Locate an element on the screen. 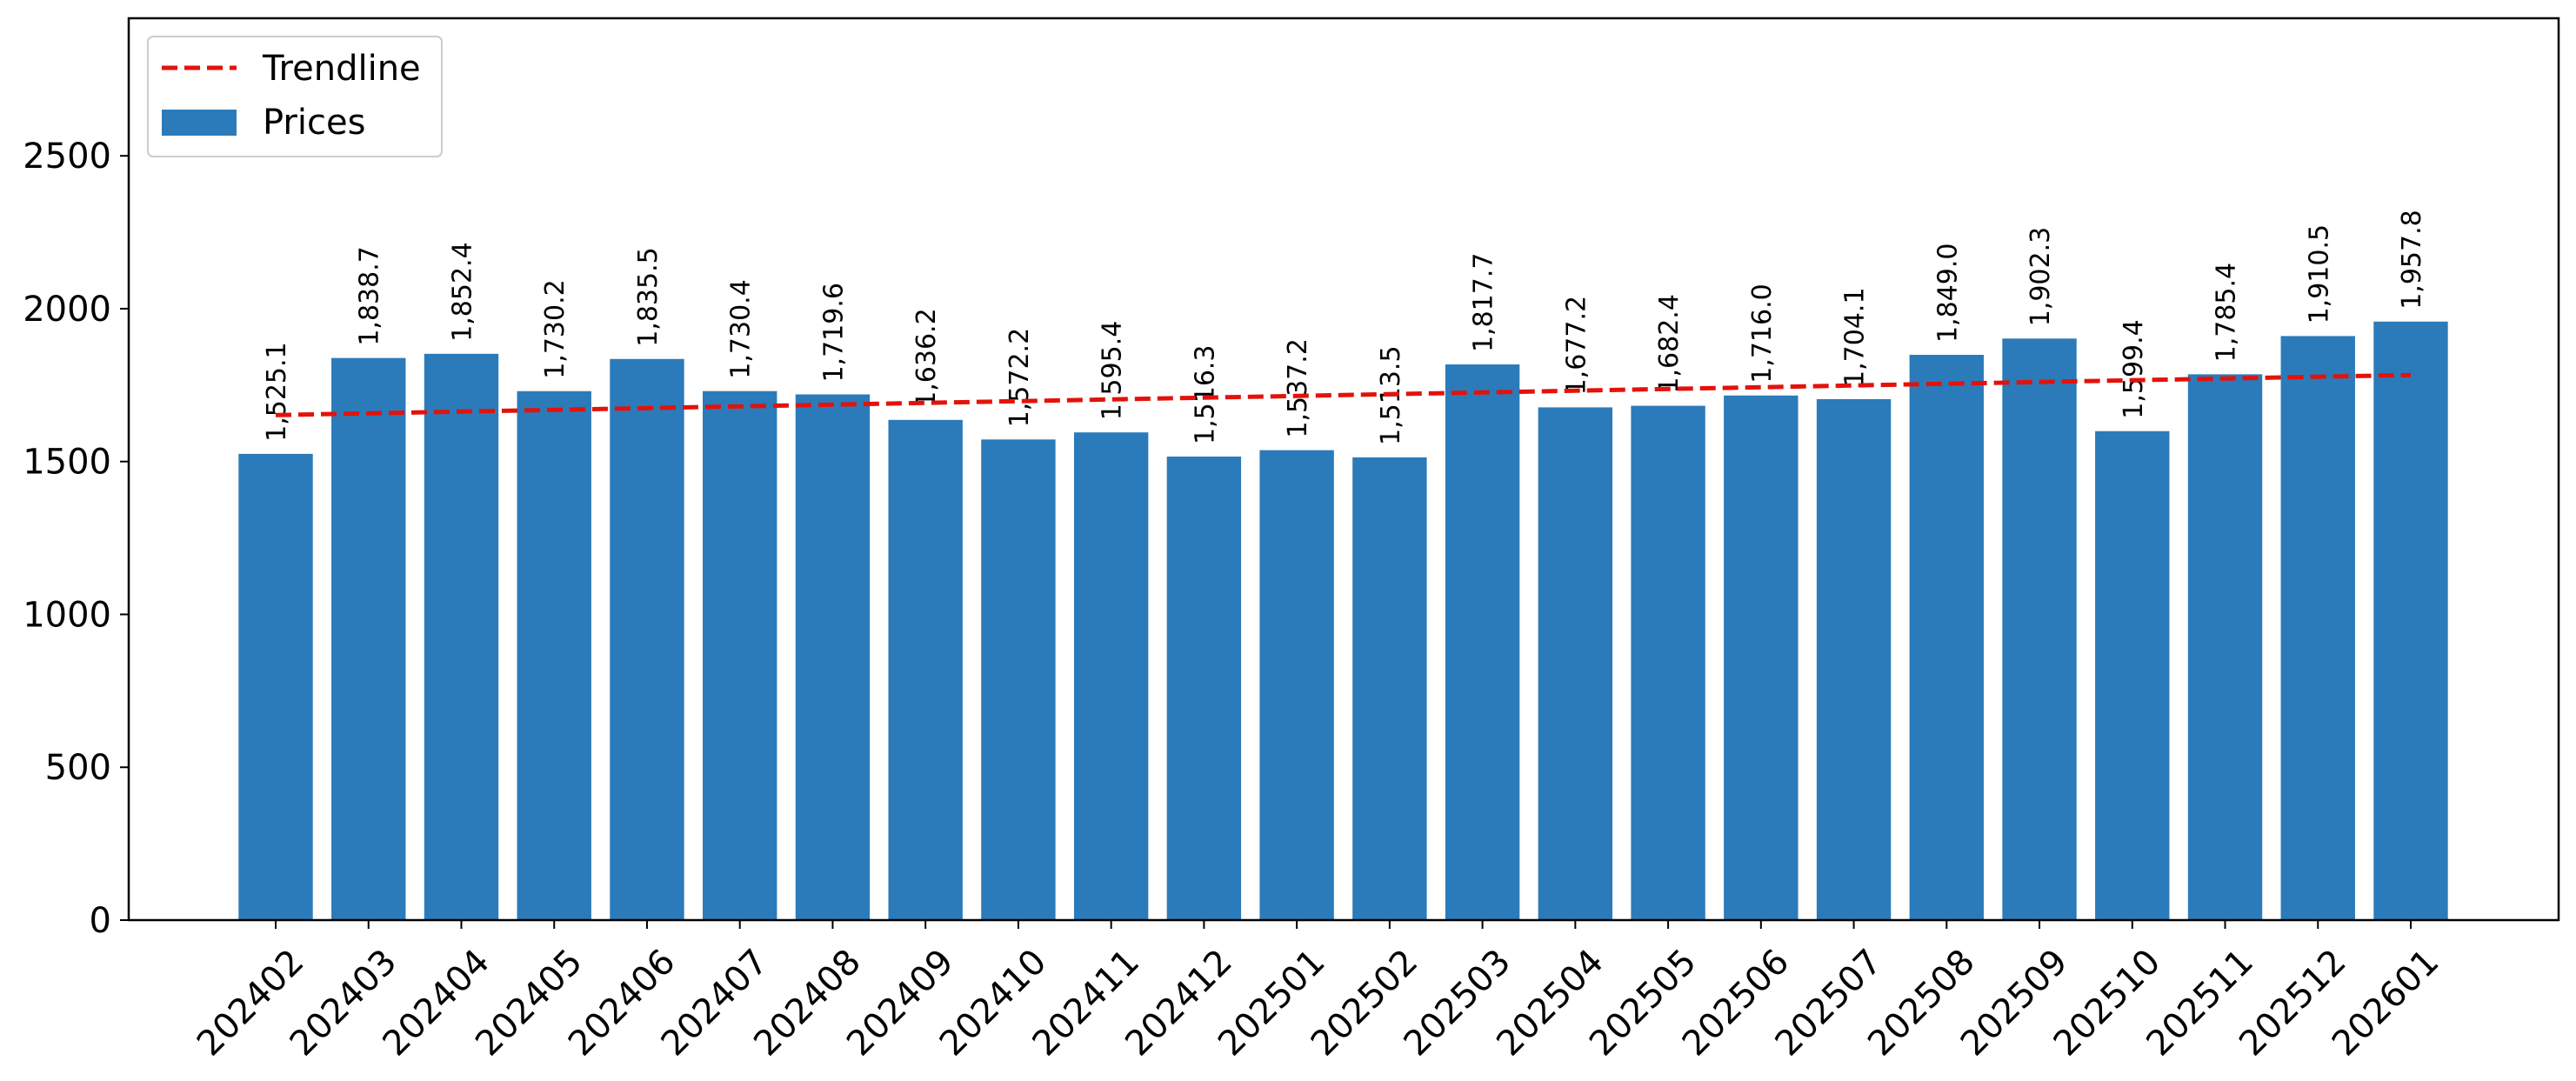  y-tick-label: 1000 is located at coordinates (67, 615).